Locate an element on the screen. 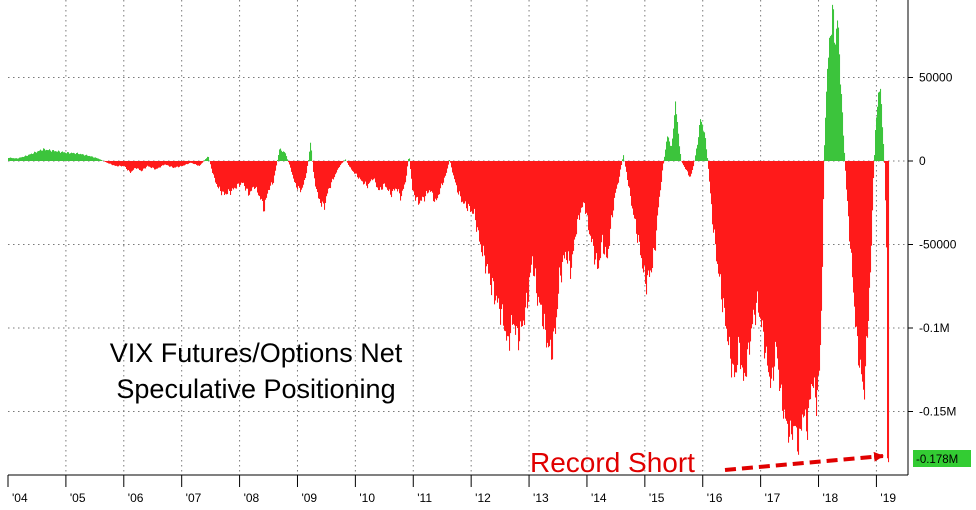 This screenshot has height=510, width=976. y-tick-label: 50000 is located at coordinates (936, 78).